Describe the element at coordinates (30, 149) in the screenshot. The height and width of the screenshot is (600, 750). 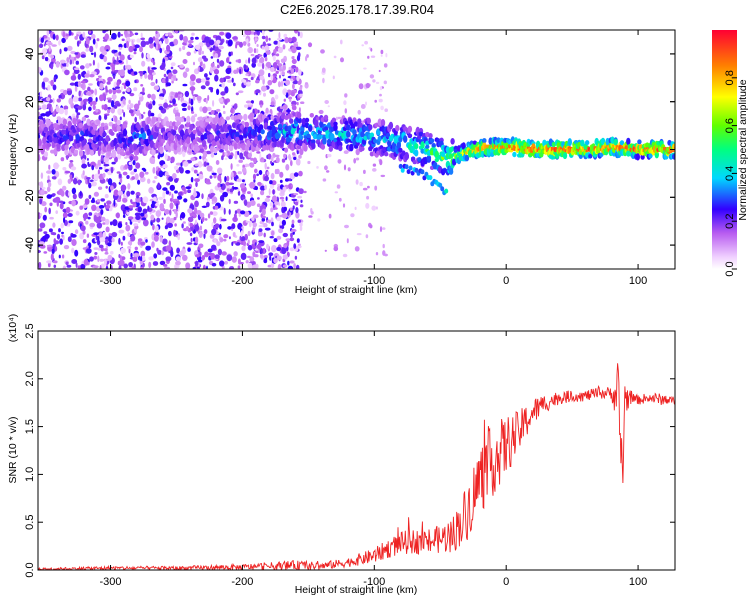
I see `y-tick-label: 0` at that location.